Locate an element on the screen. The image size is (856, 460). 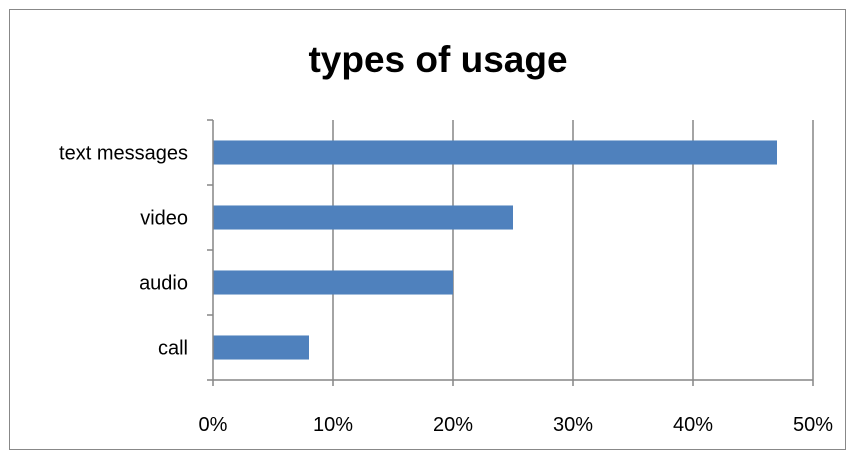
y-tick-label: call is located at coordinates (173, 349).